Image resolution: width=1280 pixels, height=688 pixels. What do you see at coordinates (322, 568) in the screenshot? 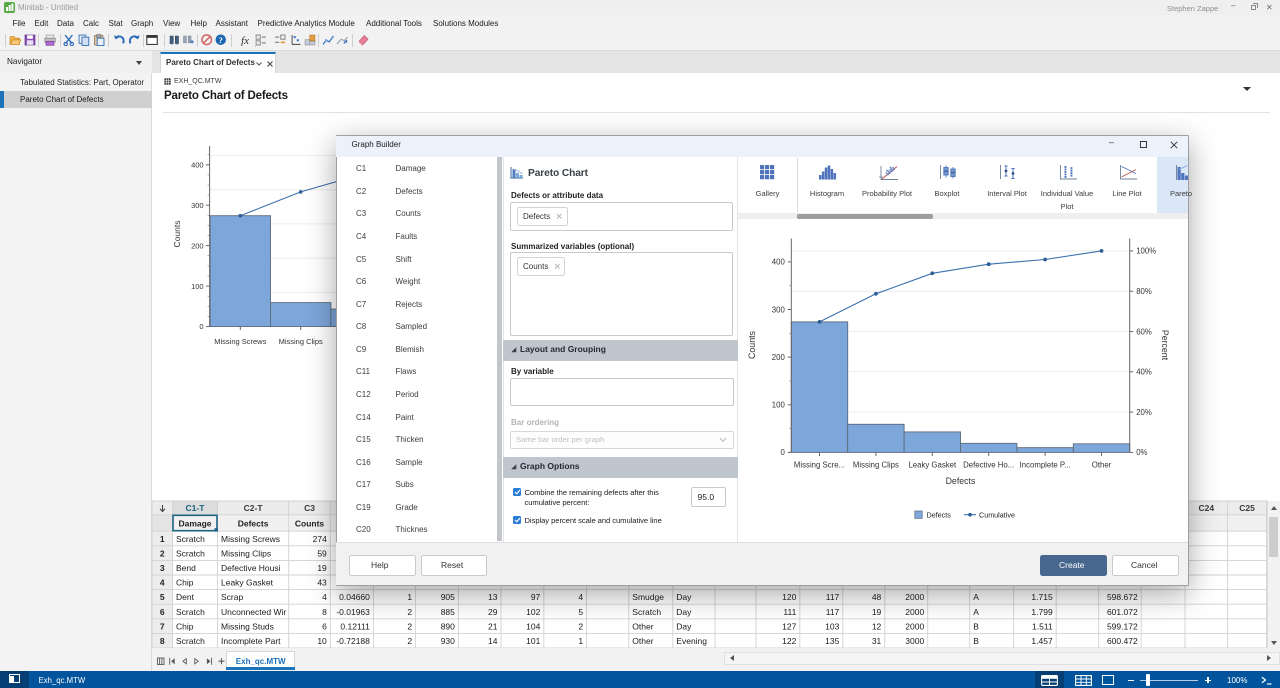
I see `svg-text: 19` at bounding box center [322, 568].